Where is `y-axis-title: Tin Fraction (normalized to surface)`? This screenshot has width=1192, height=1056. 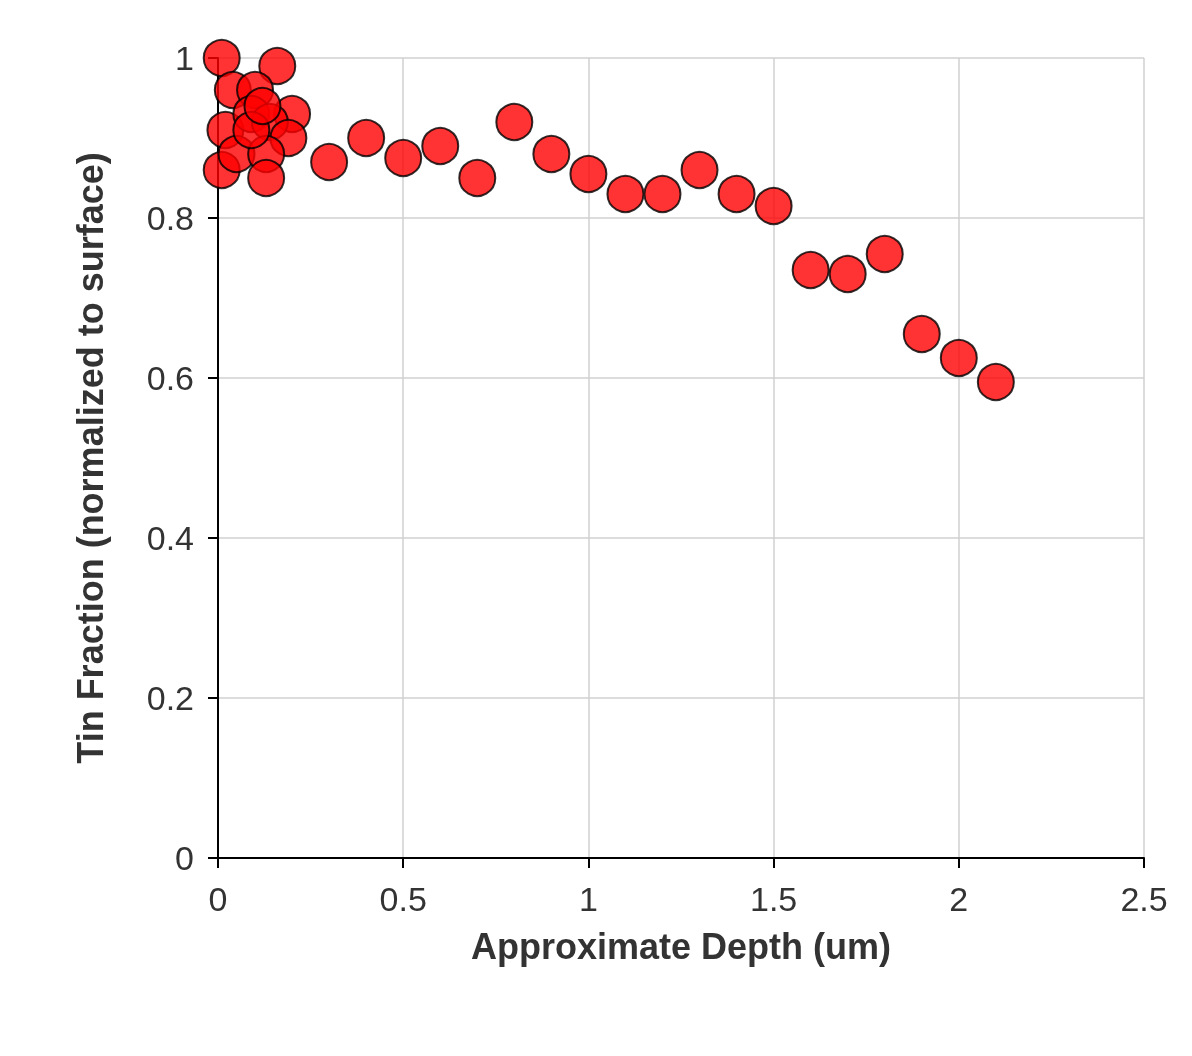
y-axis-title: Tin Fraction (normalized to surface) is located at coordinates (90, 458).